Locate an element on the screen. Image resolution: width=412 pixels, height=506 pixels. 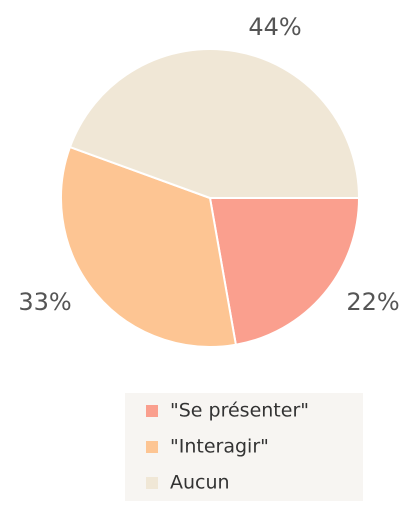
slice-label: 22% is located at coordinates (372, 302).